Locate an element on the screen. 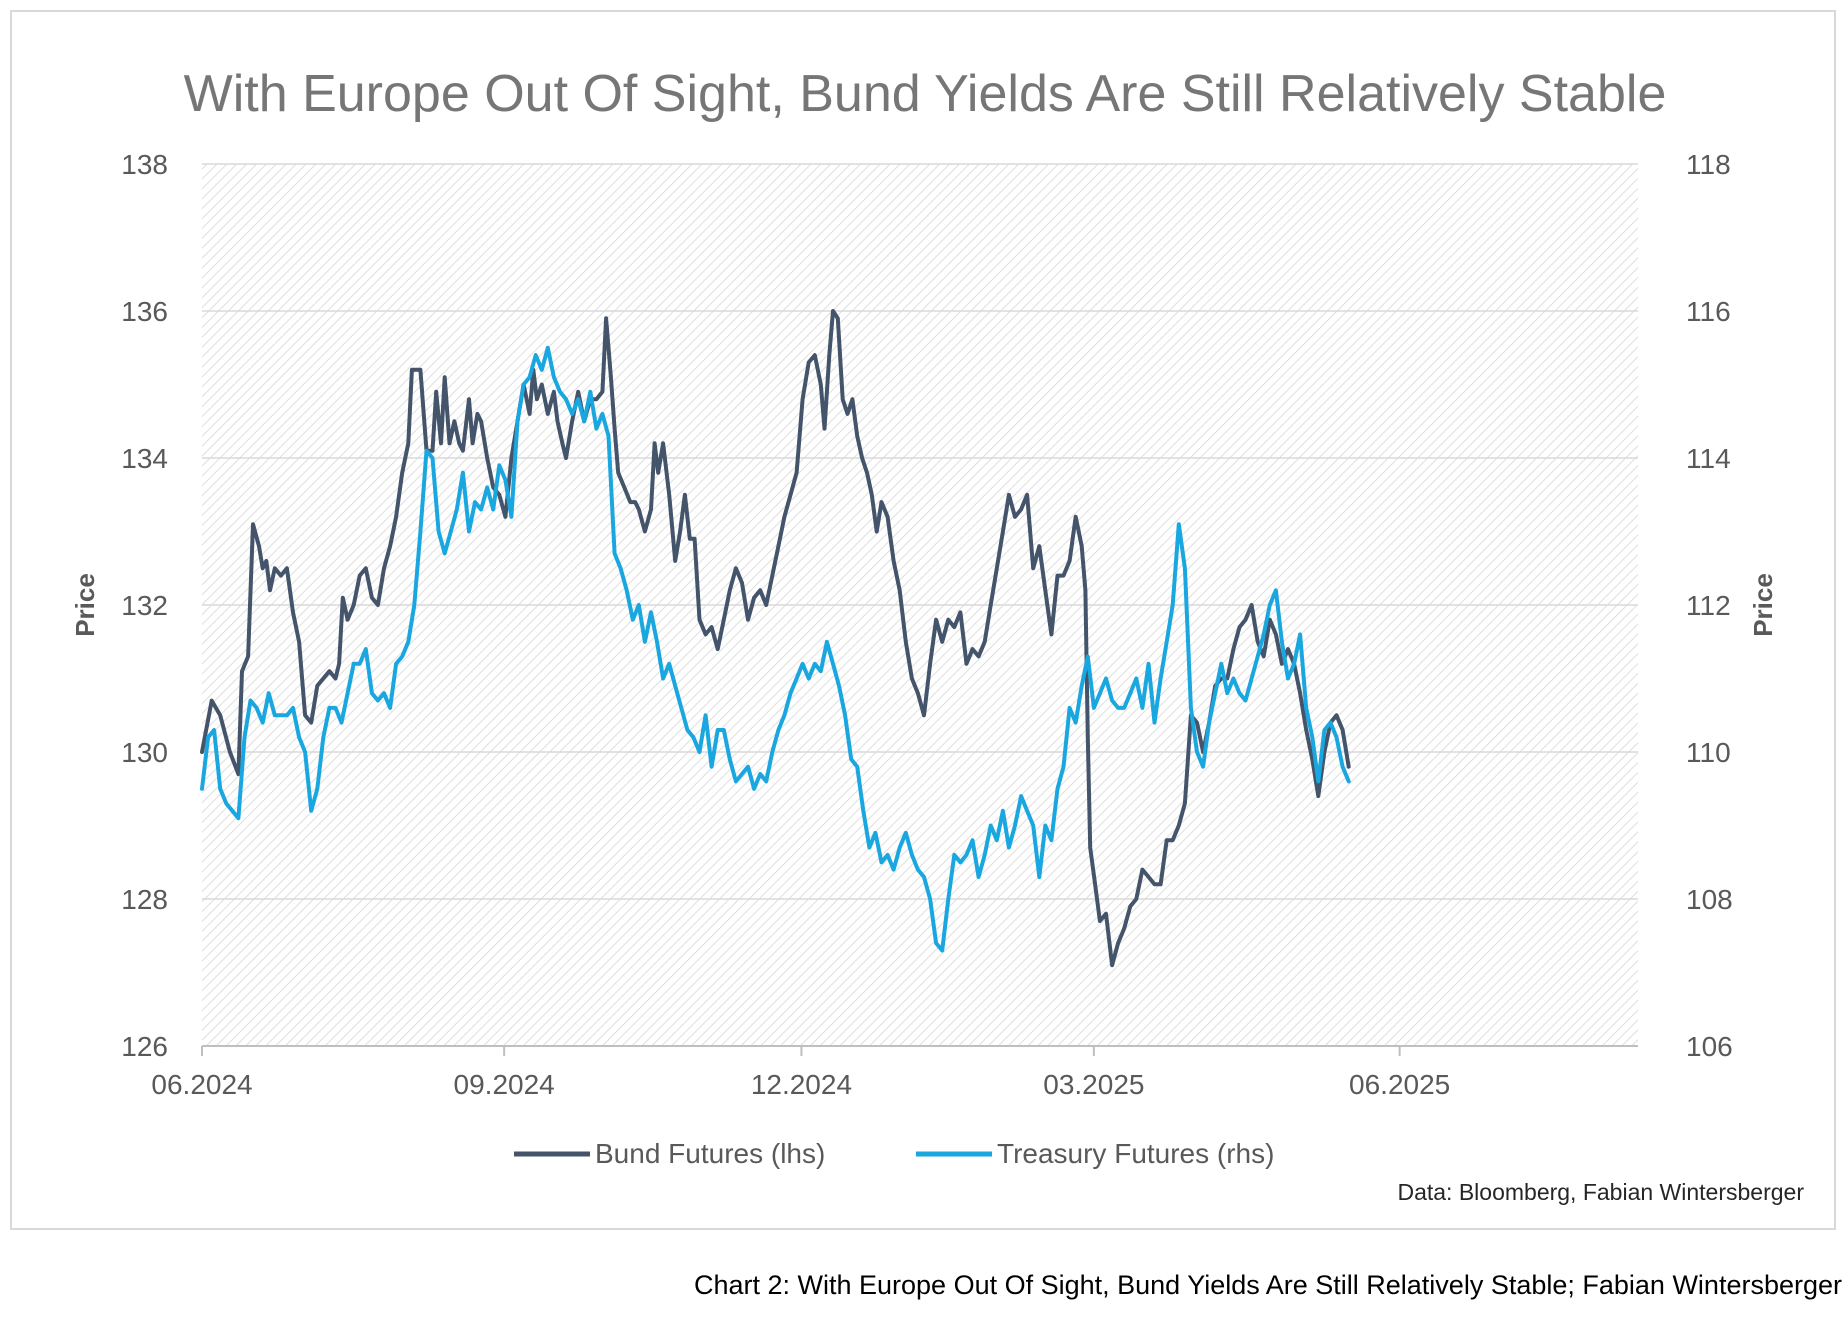 The image size is (1848, 1324). y-tick-label-left: 126 is located at coordinates (144, 1046).